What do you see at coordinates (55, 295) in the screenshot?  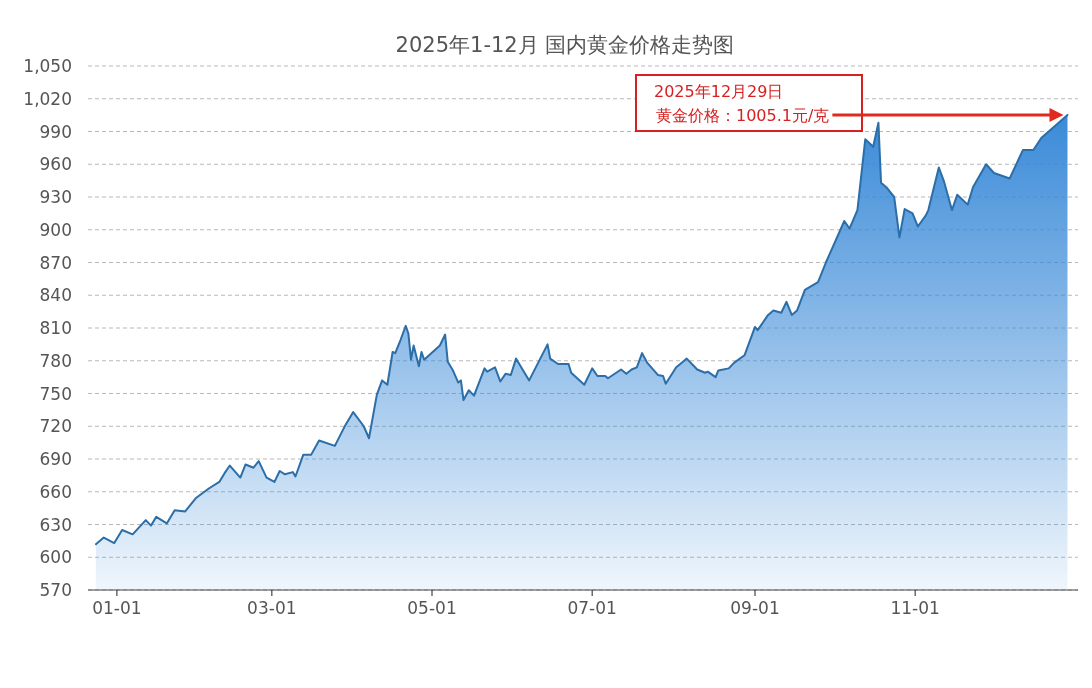 I see `y-tick-label: 840` at bounding box center [55, 295].